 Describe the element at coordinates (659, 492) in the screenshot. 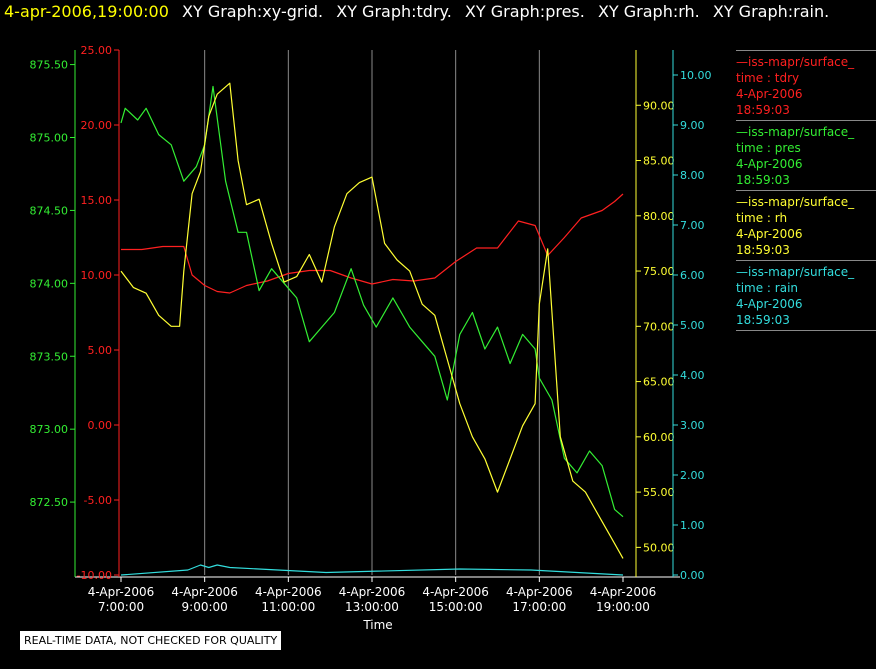

I see `rh-tick-label: 55.00` at that location.